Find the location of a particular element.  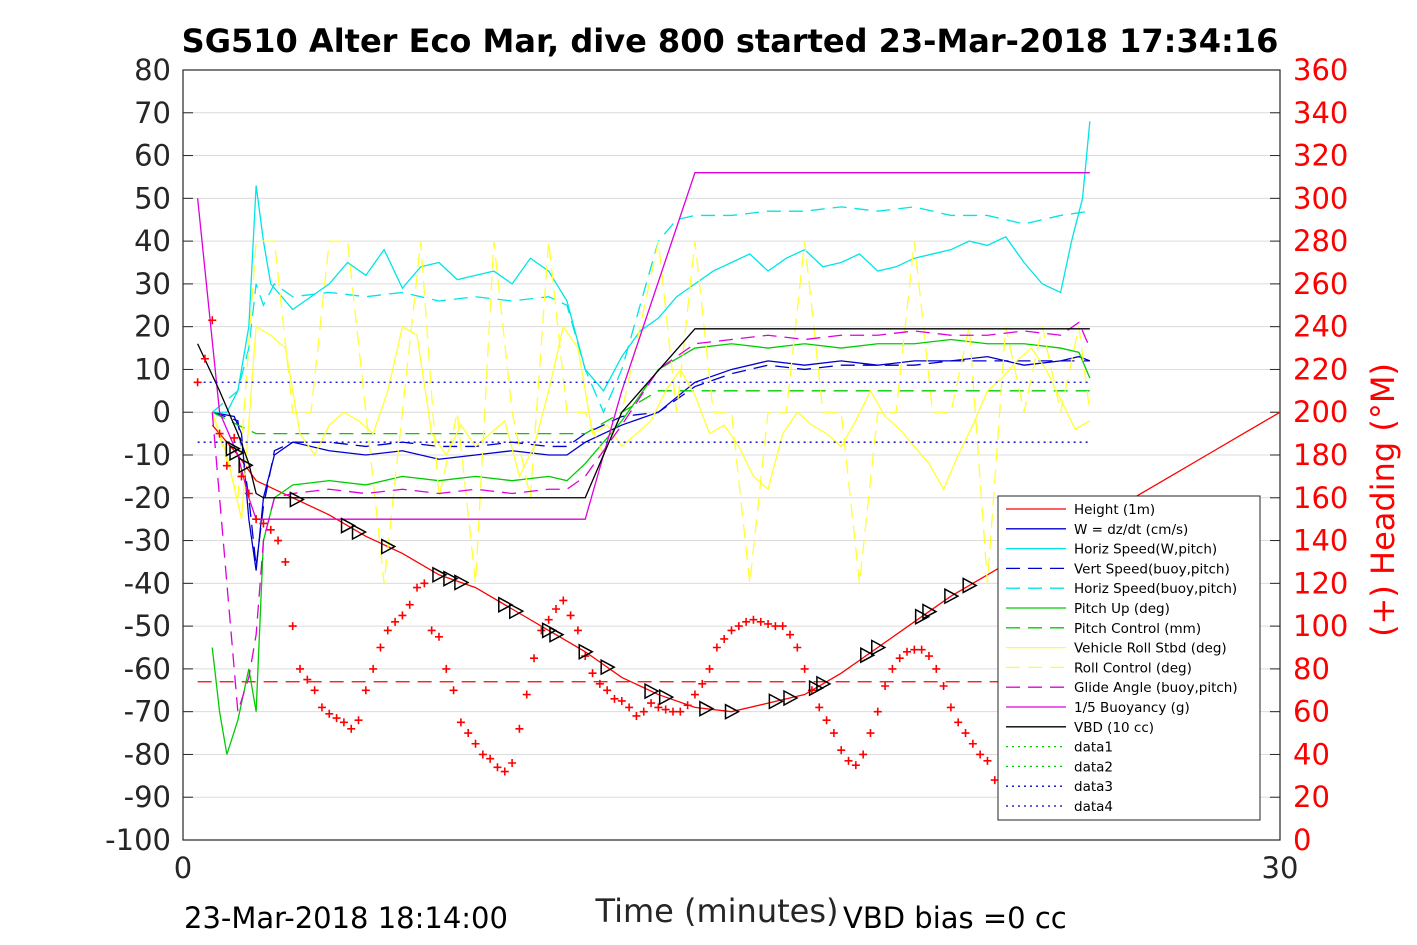

legend-label: Horiz Speed(W,pitch) is located at coordinates (1145, 550).